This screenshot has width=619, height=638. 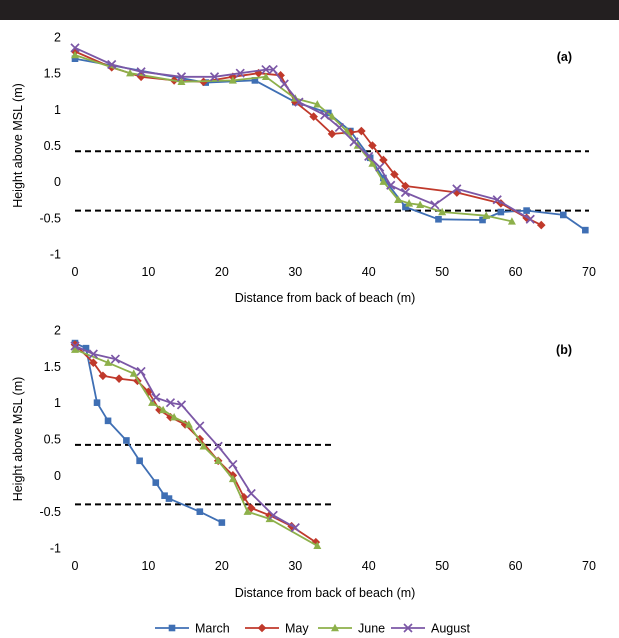 I want to click on series-august, so click(x=185, y=437).